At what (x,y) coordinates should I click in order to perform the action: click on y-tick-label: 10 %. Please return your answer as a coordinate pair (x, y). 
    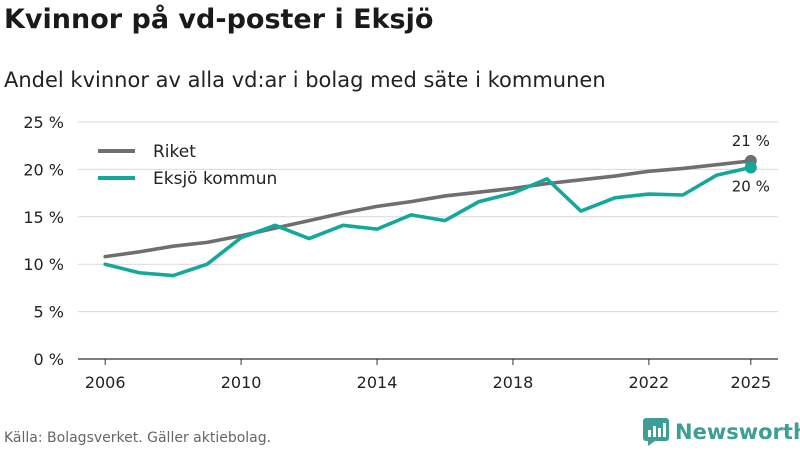
    Looking at the image, I should click on (43, 264).